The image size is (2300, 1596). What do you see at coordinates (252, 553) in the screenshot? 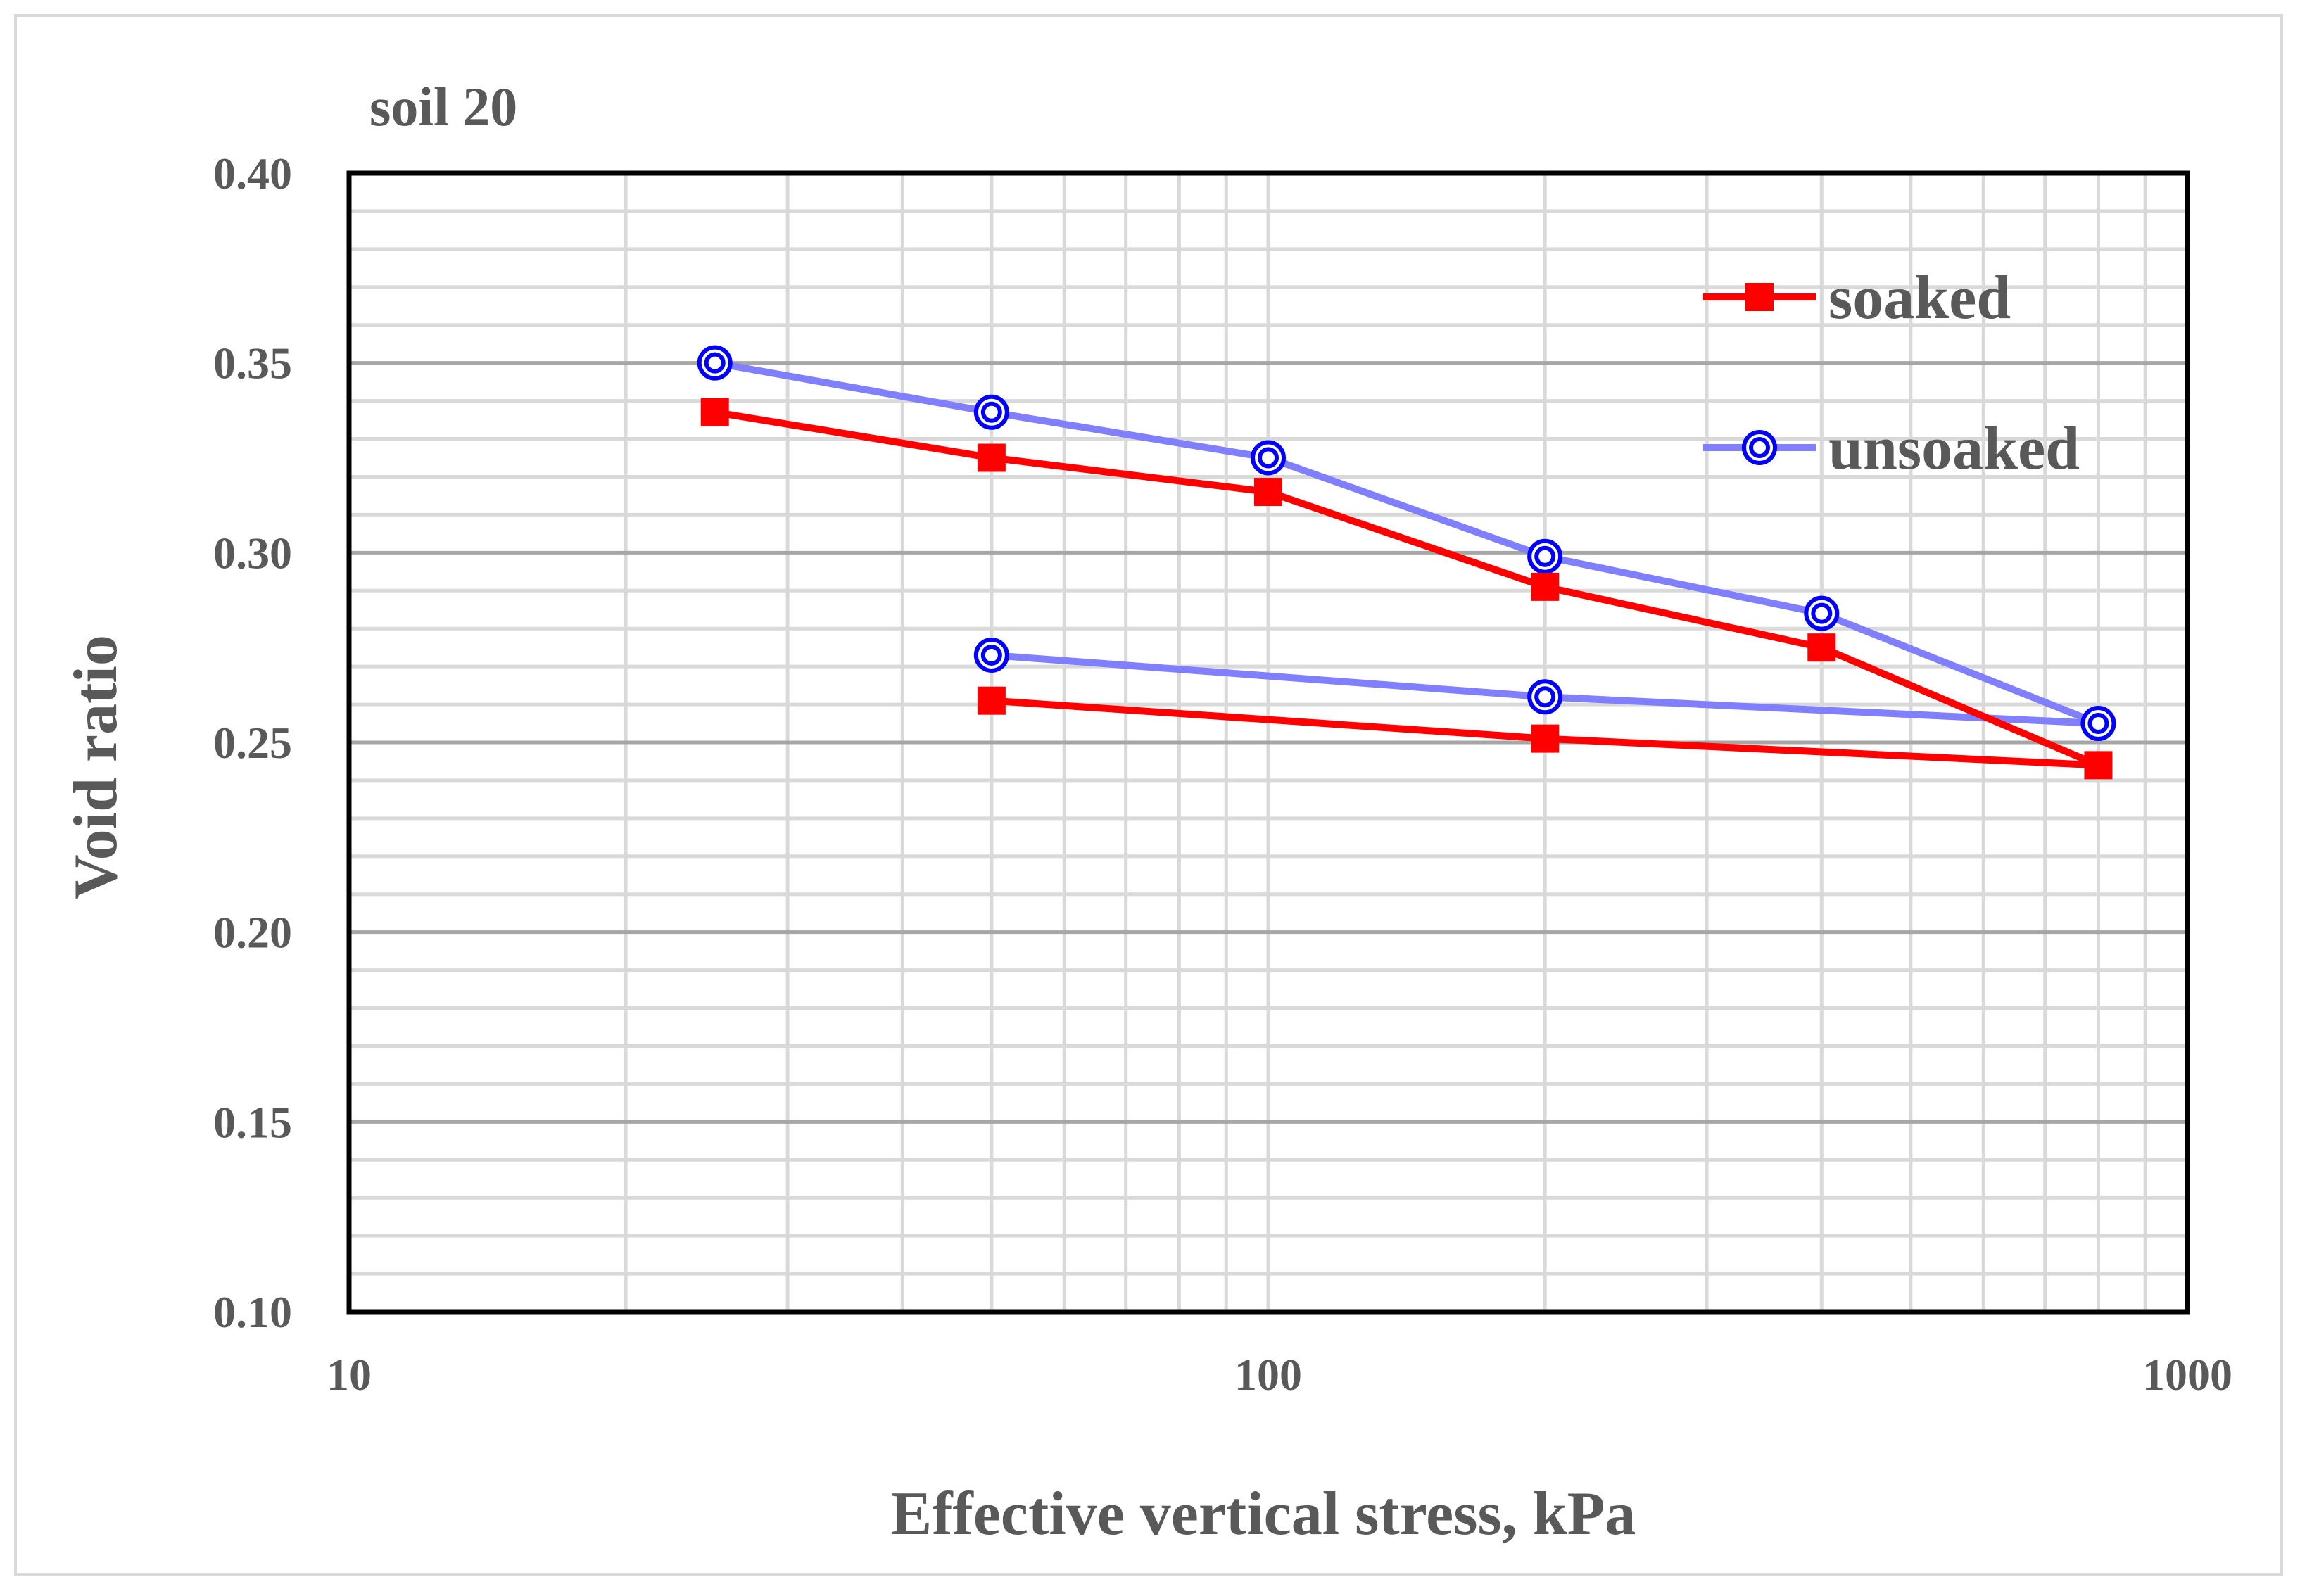
I see `y-tick-label: 0.30` at bounding box center [252, 553].